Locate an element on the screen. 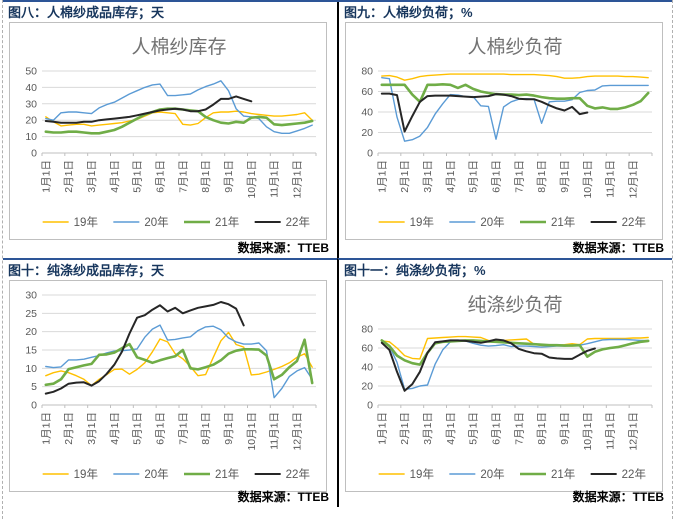 The width and height of the screenshot is (675, 519). svg-text: 15 is located at coordinates (31, 351).